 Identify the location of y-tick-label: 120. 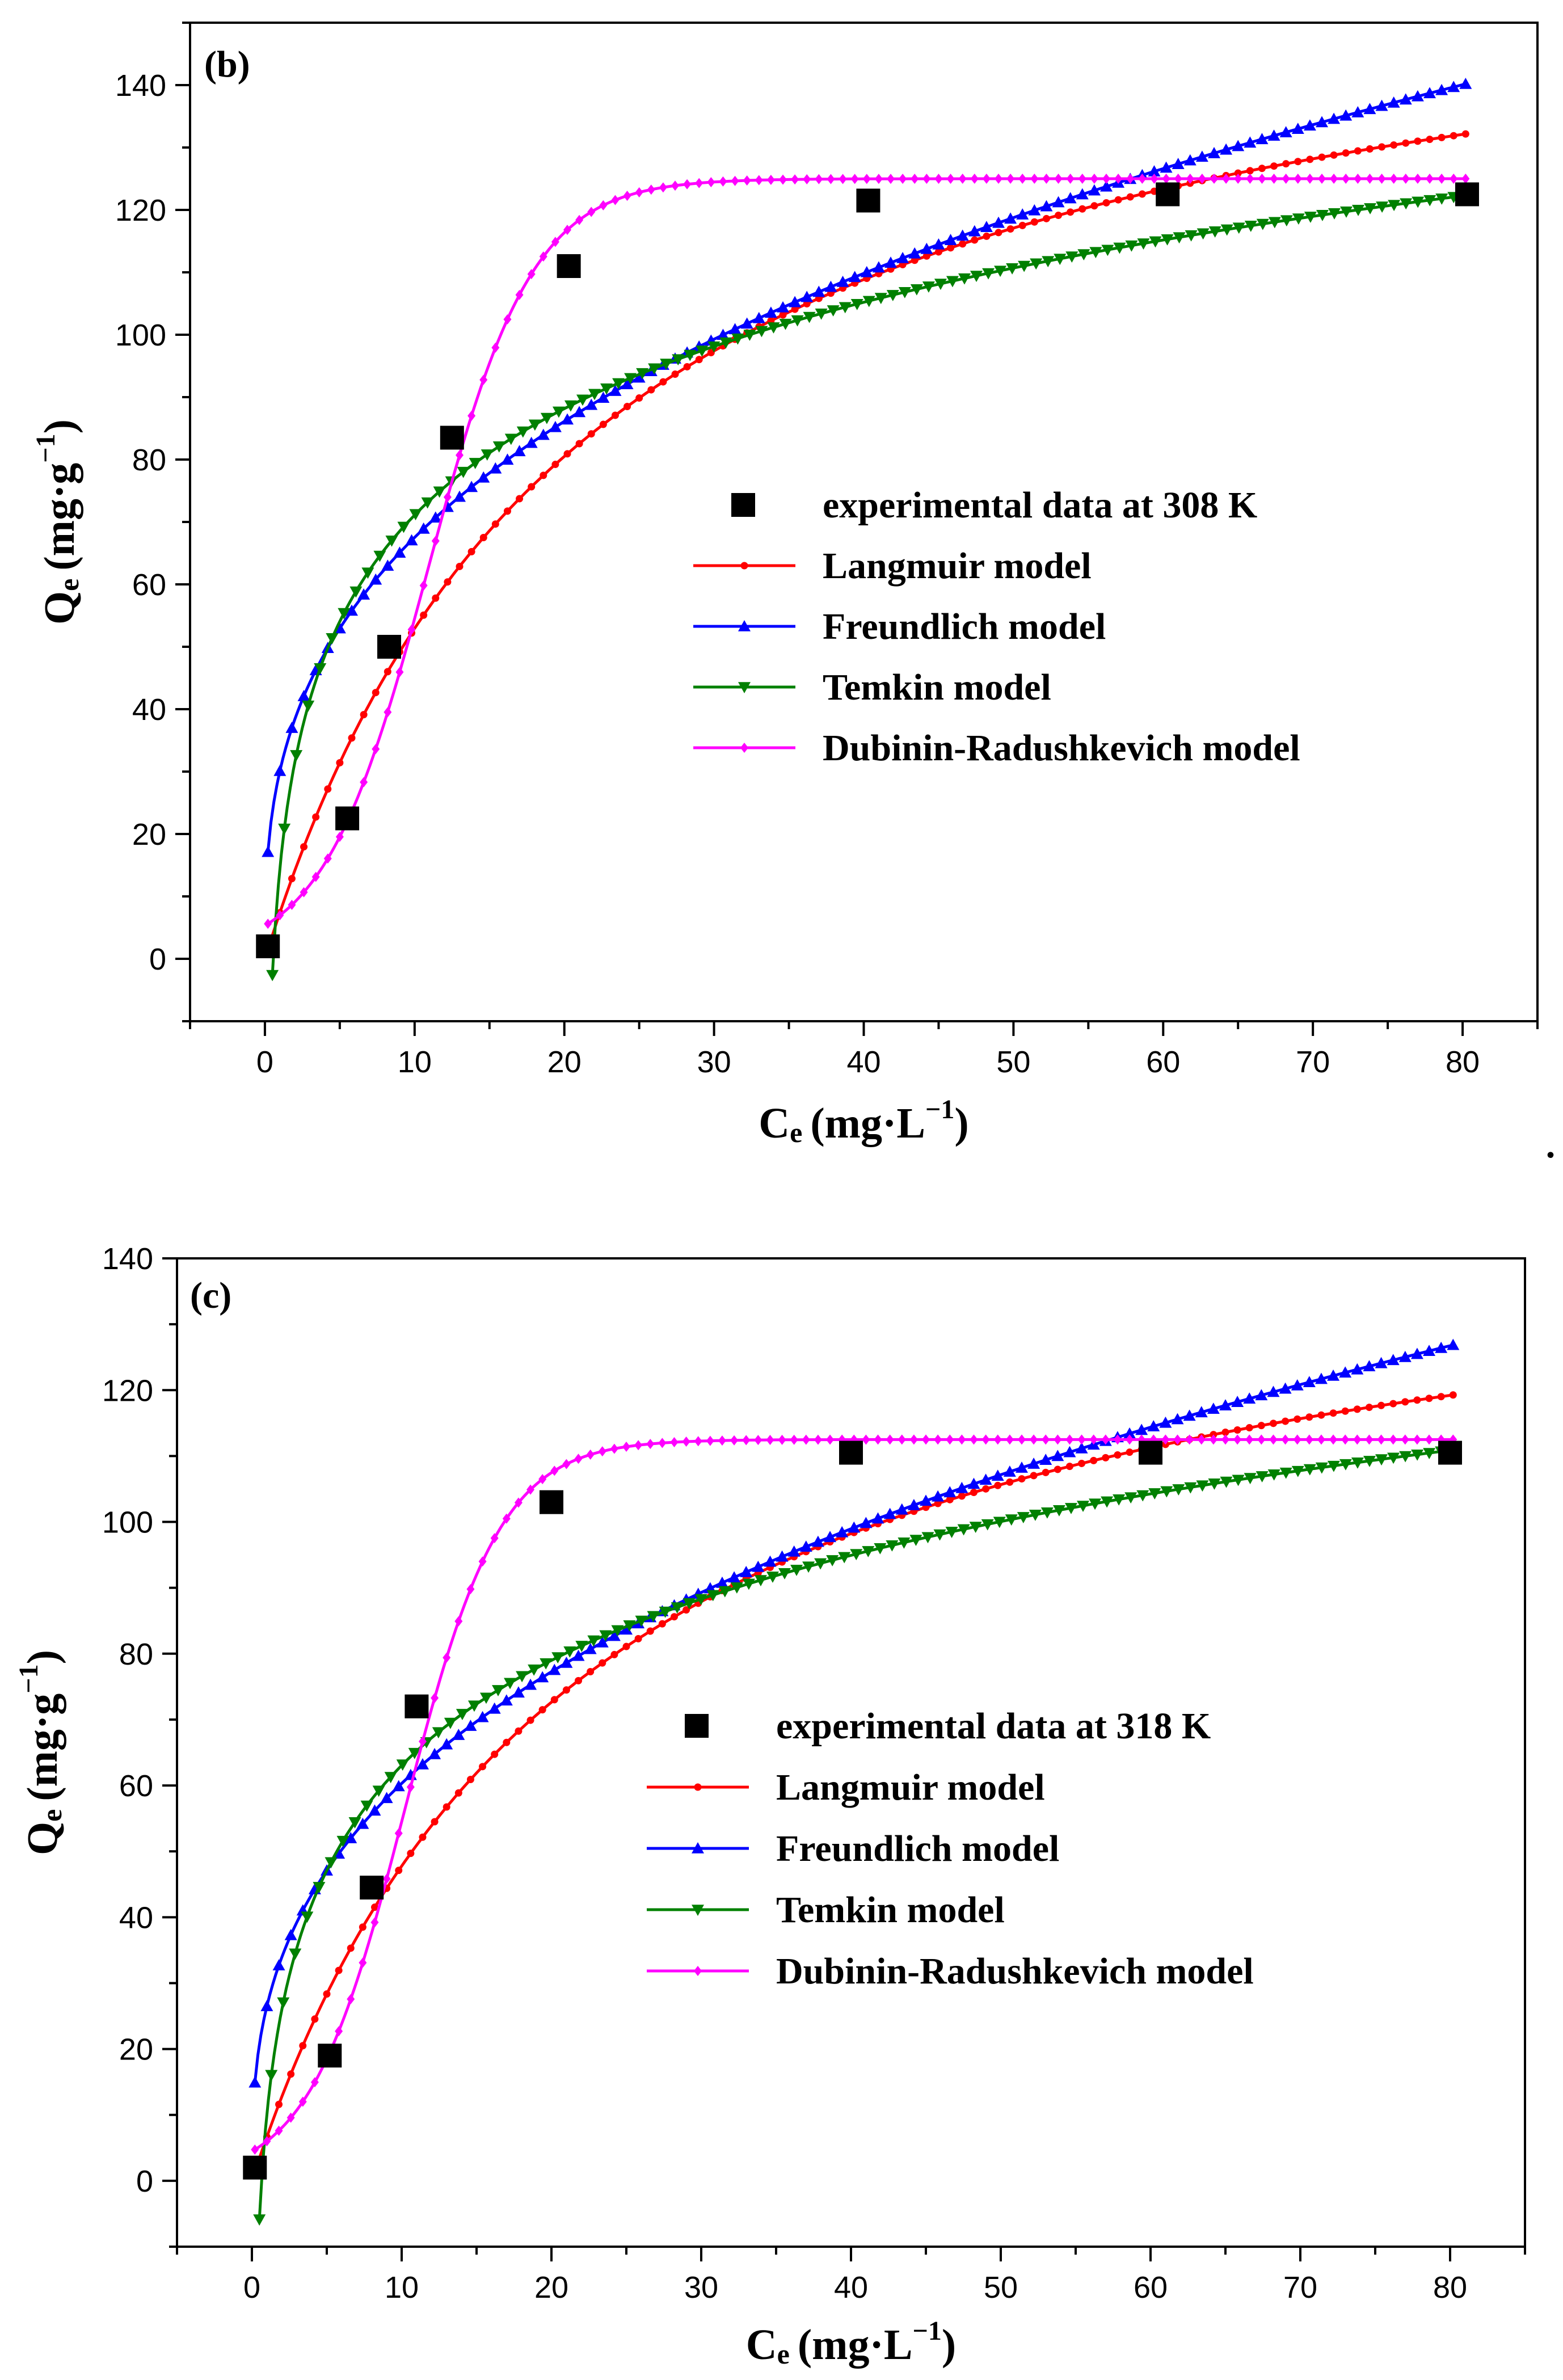
(128, 1391).